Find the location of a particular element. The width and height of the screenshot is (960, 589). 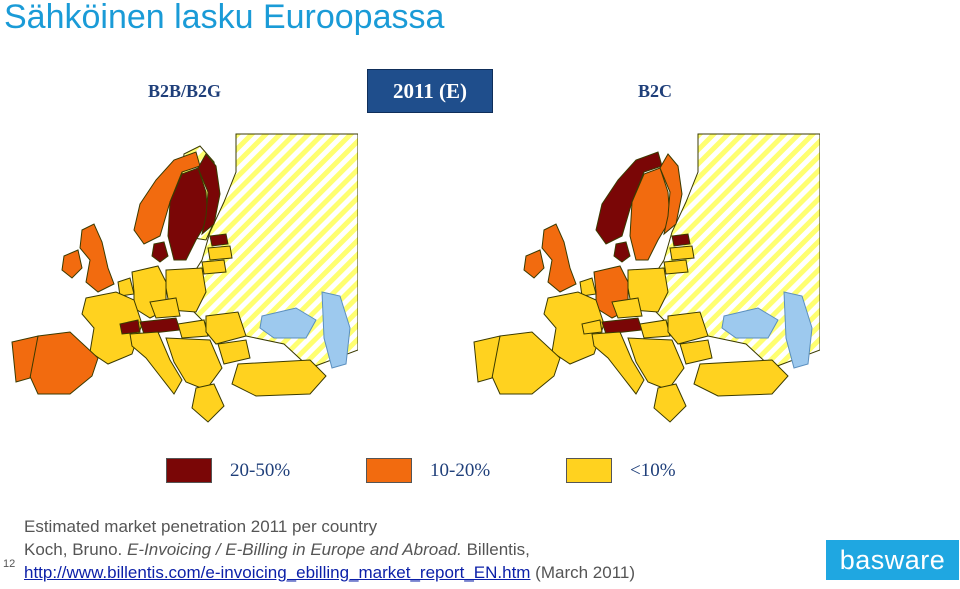

b2c-map-label: B2C is located at coordinates (655, 91).